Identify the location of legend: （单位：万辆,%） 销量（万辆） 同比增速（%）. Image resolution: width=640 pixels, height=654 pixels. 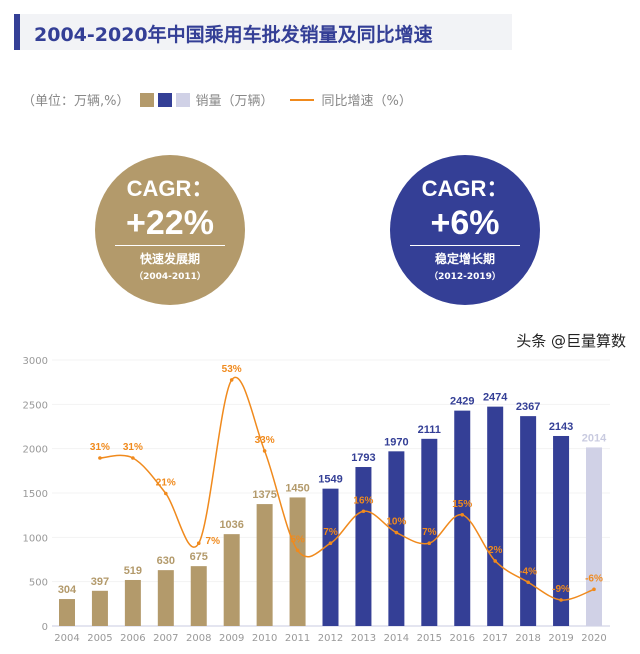
(217, 99).